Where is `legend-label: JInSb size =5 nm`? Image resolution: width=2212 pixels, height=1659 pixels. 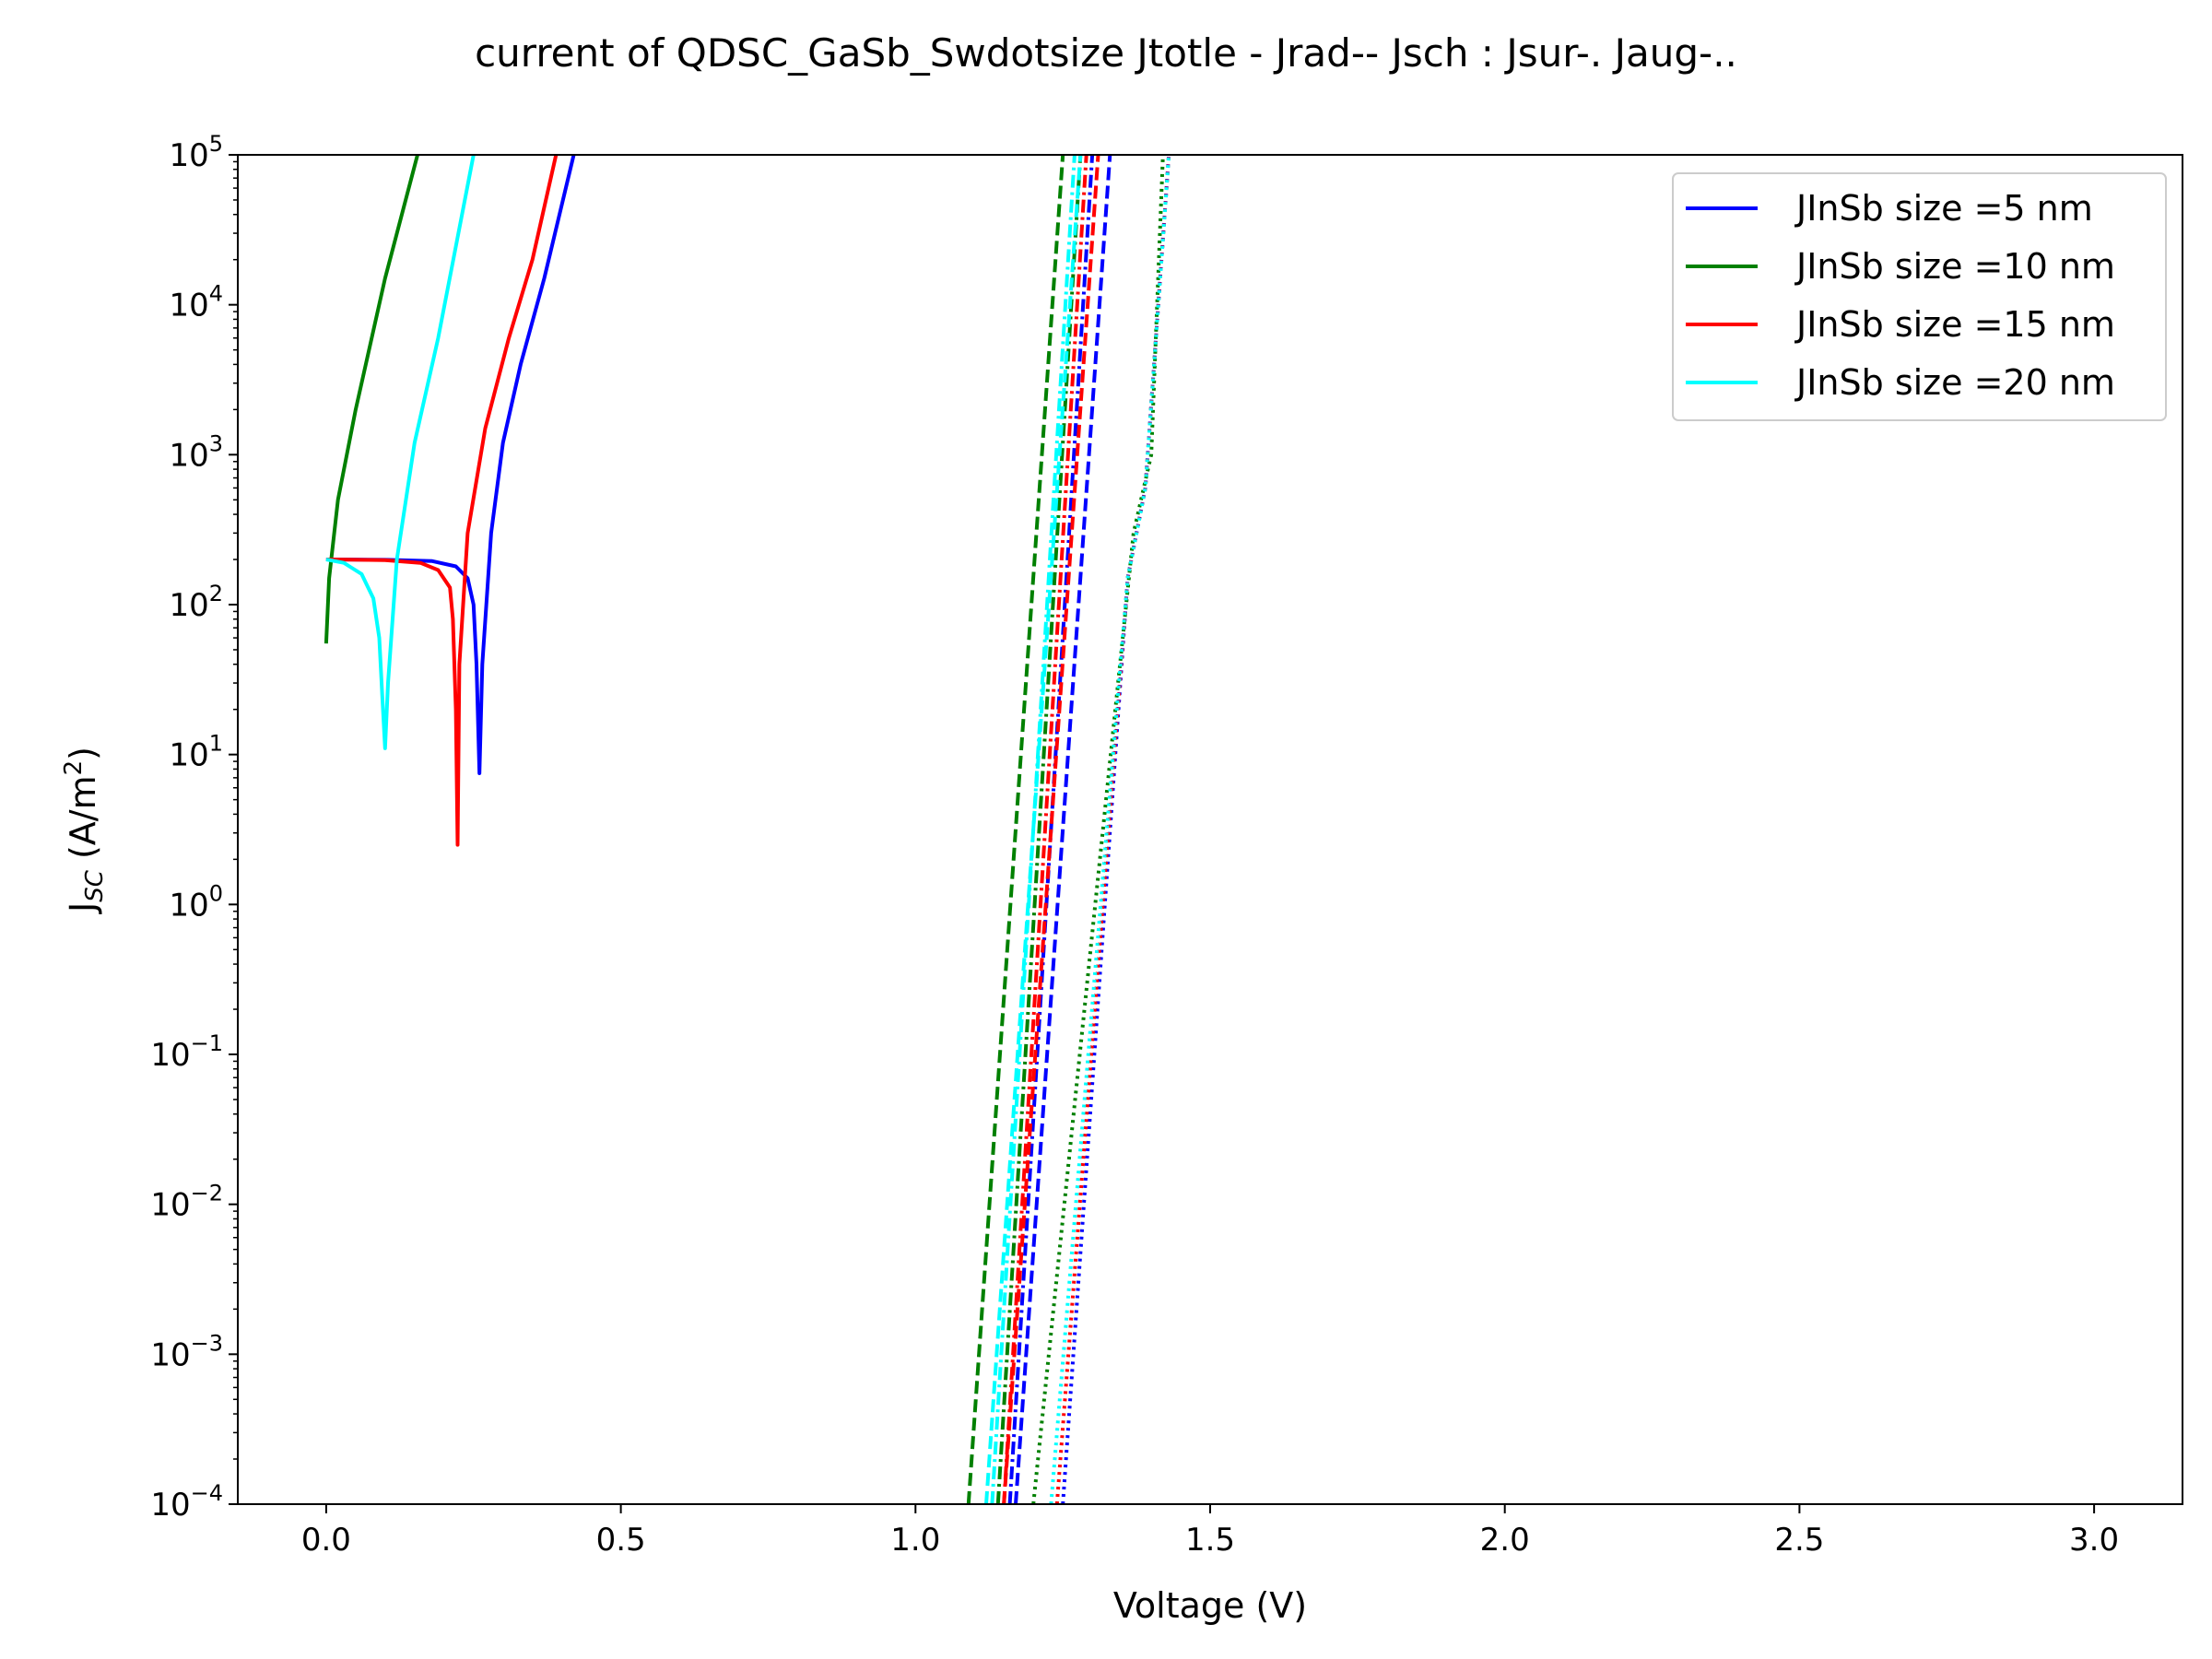
legend-label: JInSb size =5 nm is located at coordinates (1943, 208).